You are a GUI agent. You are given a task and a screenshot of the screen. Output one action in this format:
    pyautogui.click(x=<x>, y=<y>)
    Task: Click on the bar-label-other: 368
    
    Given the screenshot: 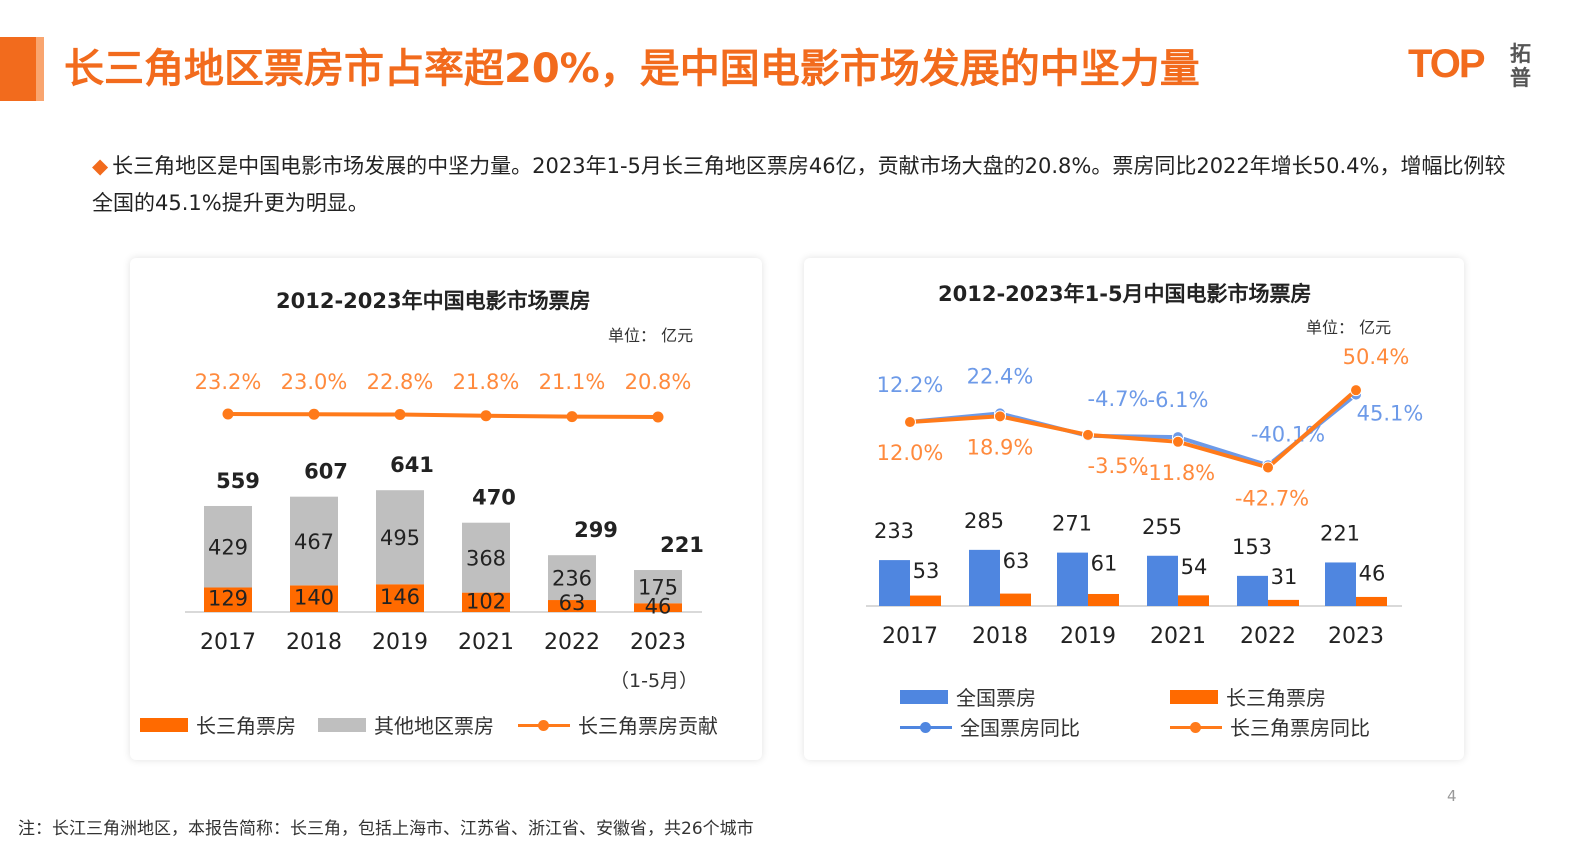 What is the action you would take?
    pyautogui.click(x=486, y=559)
    